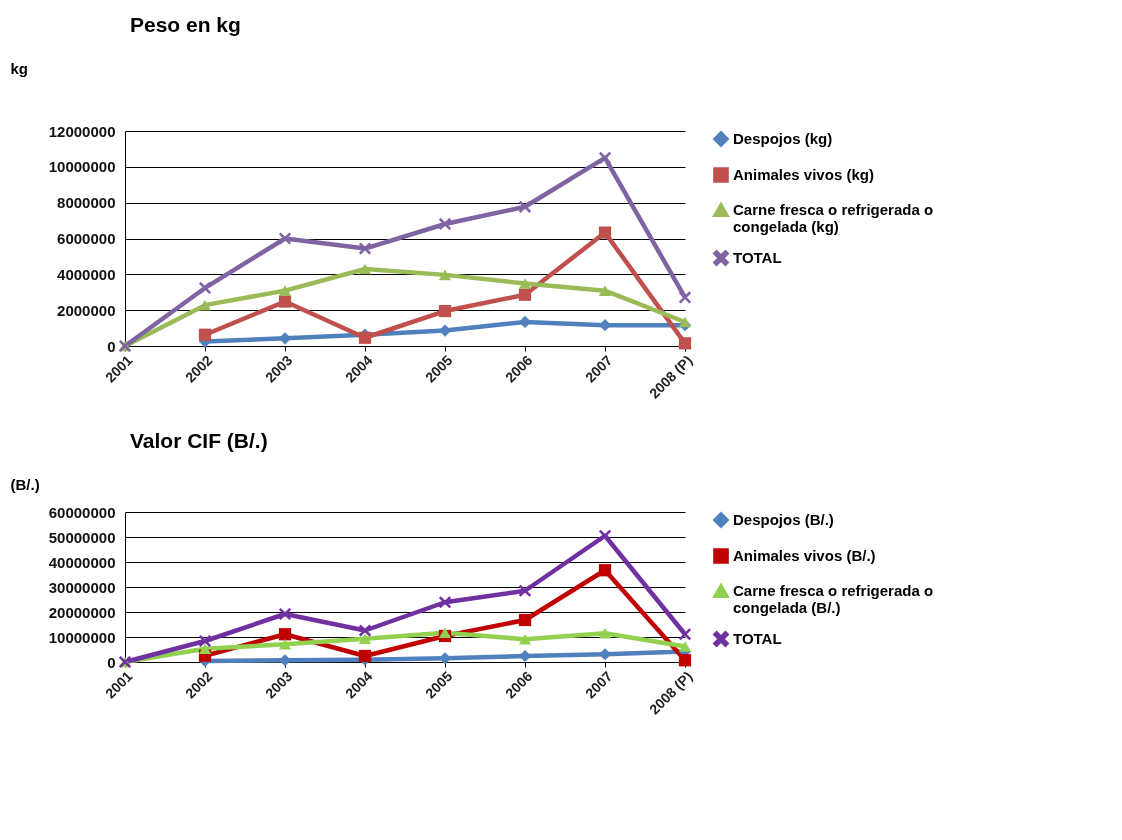 The width and height of the screenshot is (1122, 840). Describe the element at coordinates (803, 174) in the screenshot. I see `legend-label: Animales vivos (kg)` at that location.